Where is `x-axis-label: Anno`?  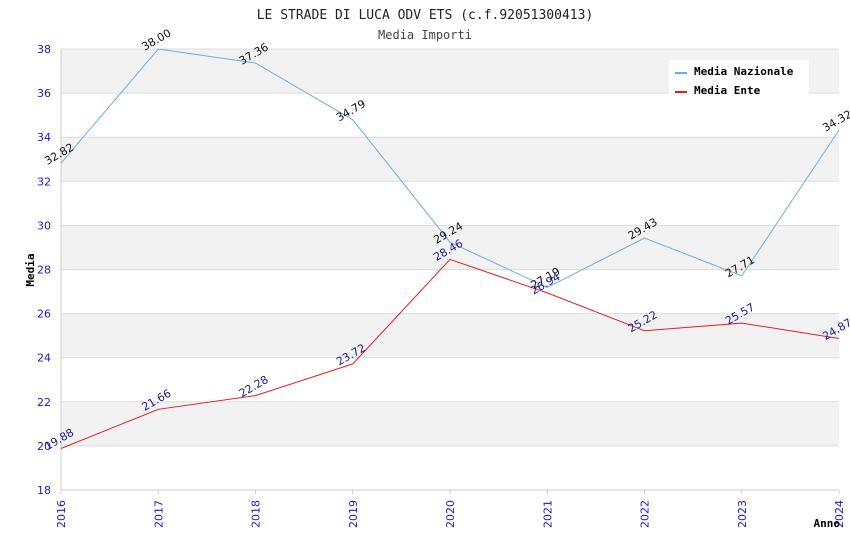
x-axis-label: Anno is located at coordinates (827, 523).